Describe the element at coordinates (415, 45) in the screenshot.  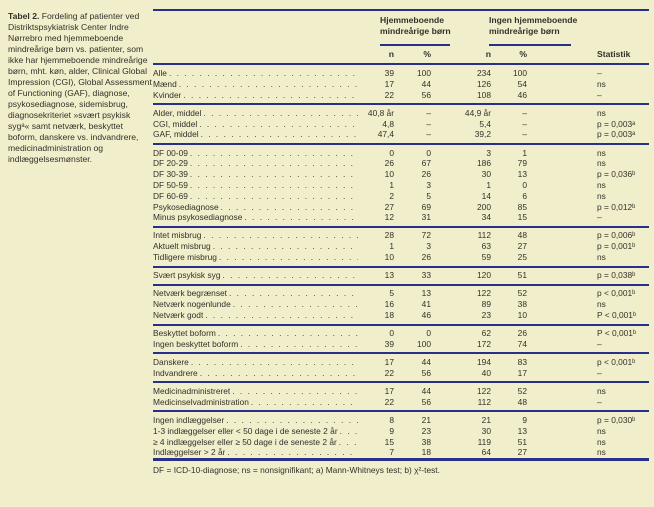
I see `column-group-underline-home` at that location.